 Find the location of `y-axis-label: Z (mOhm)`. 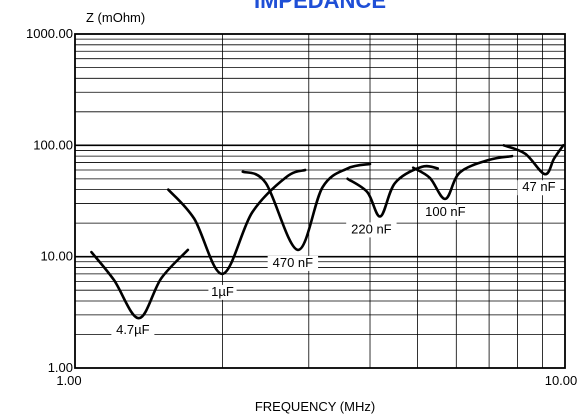

y-axis-label: Z (mOhm) is located at coordinates (115, 17).